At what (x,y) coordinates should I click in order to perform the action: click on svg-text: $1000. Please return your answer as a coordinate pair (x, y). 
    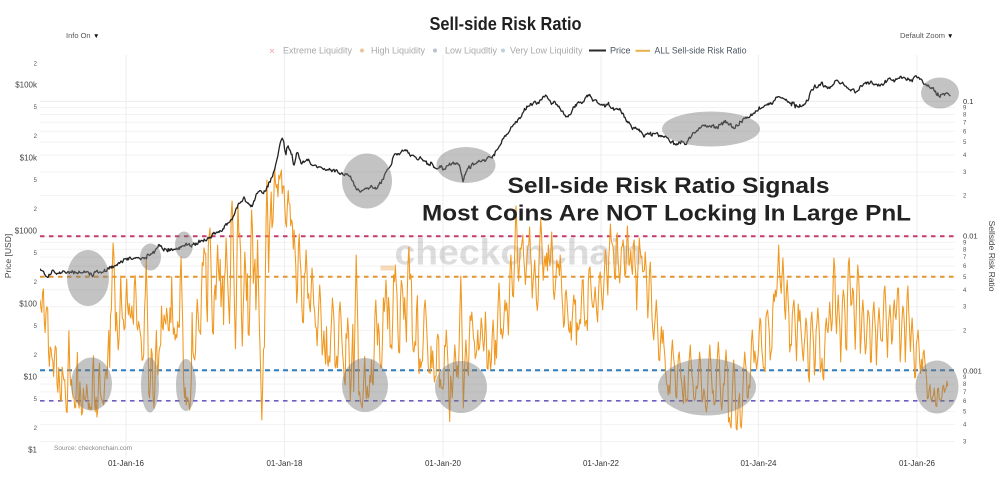
    Looking at the image, I should click on (26, 231).